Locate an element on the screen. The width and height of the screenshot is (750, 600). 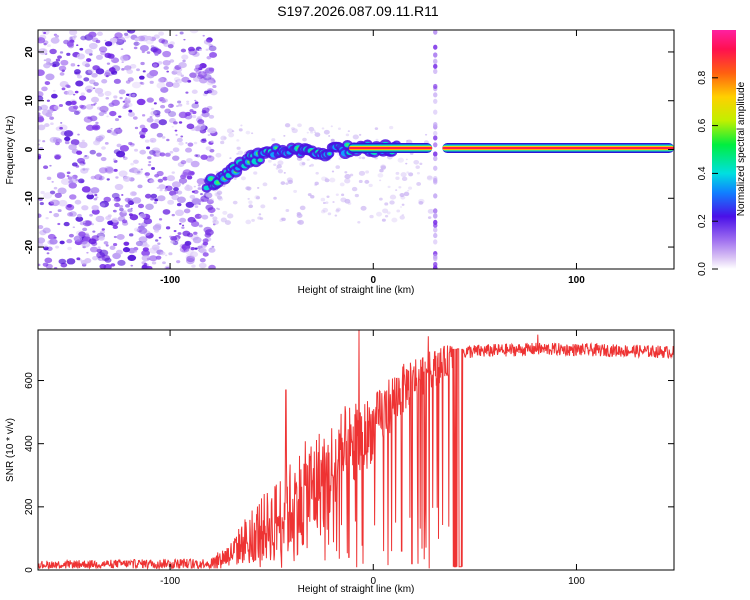
y-tick-label: 200 is located at coordinates (29, 506).